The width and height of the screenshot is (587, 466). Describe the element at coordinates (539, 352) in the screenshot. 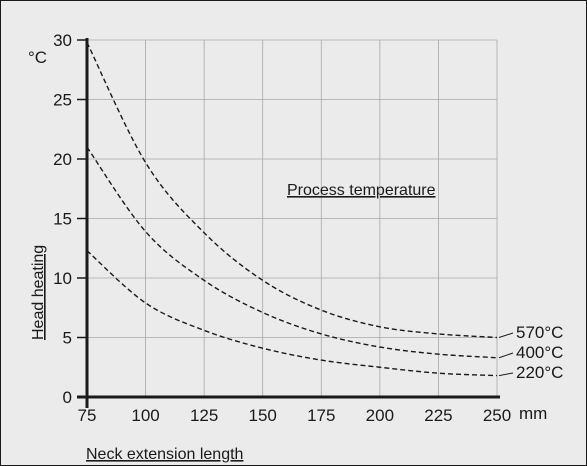

I see `series-label: 400°C` at that location.